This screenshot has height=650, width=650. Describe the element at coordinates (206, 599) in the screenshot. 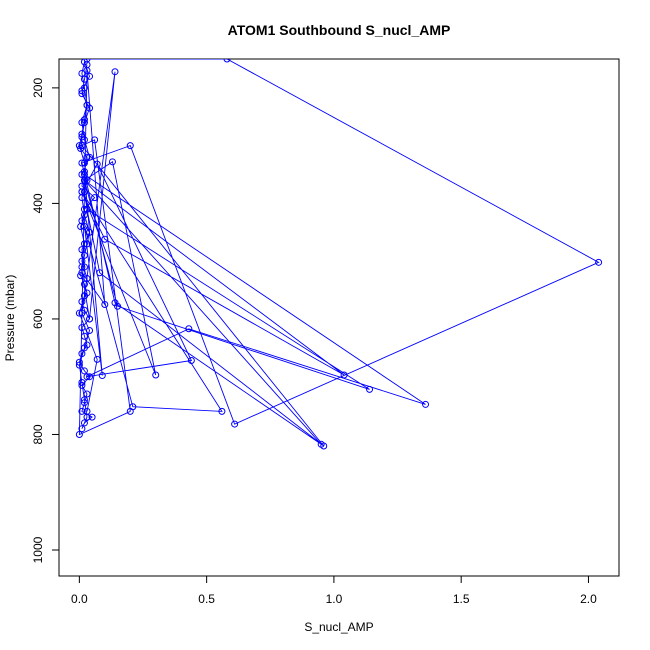

I see `x-tick-label: 0.5` at that location.